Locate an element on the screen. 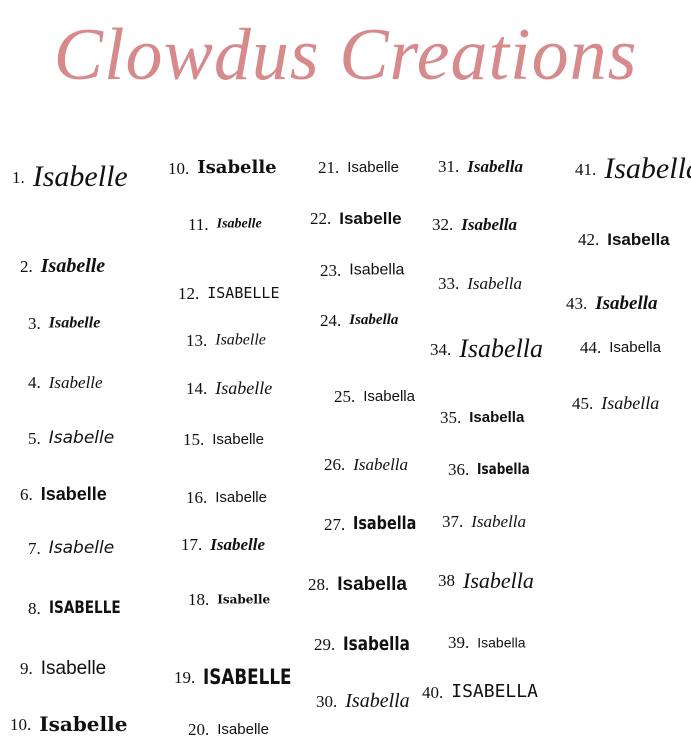 The width and height of the screenshot is (691, 752). sample-number: 1. is located at coordinates (18, 177).